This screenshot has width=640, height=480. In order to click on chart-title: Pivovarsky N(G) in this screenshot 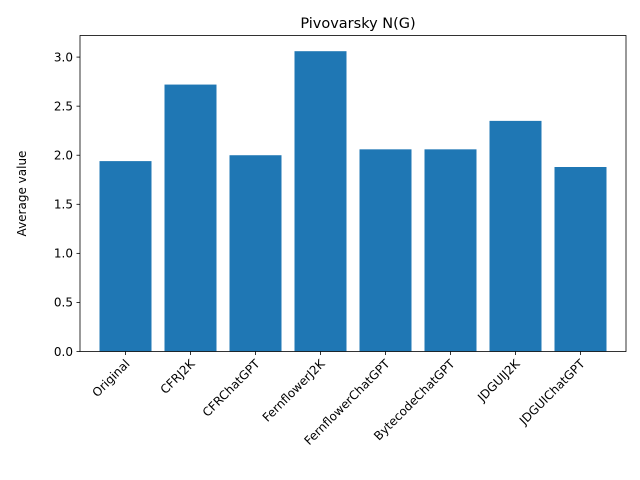, I will do `click(357, 24)`.